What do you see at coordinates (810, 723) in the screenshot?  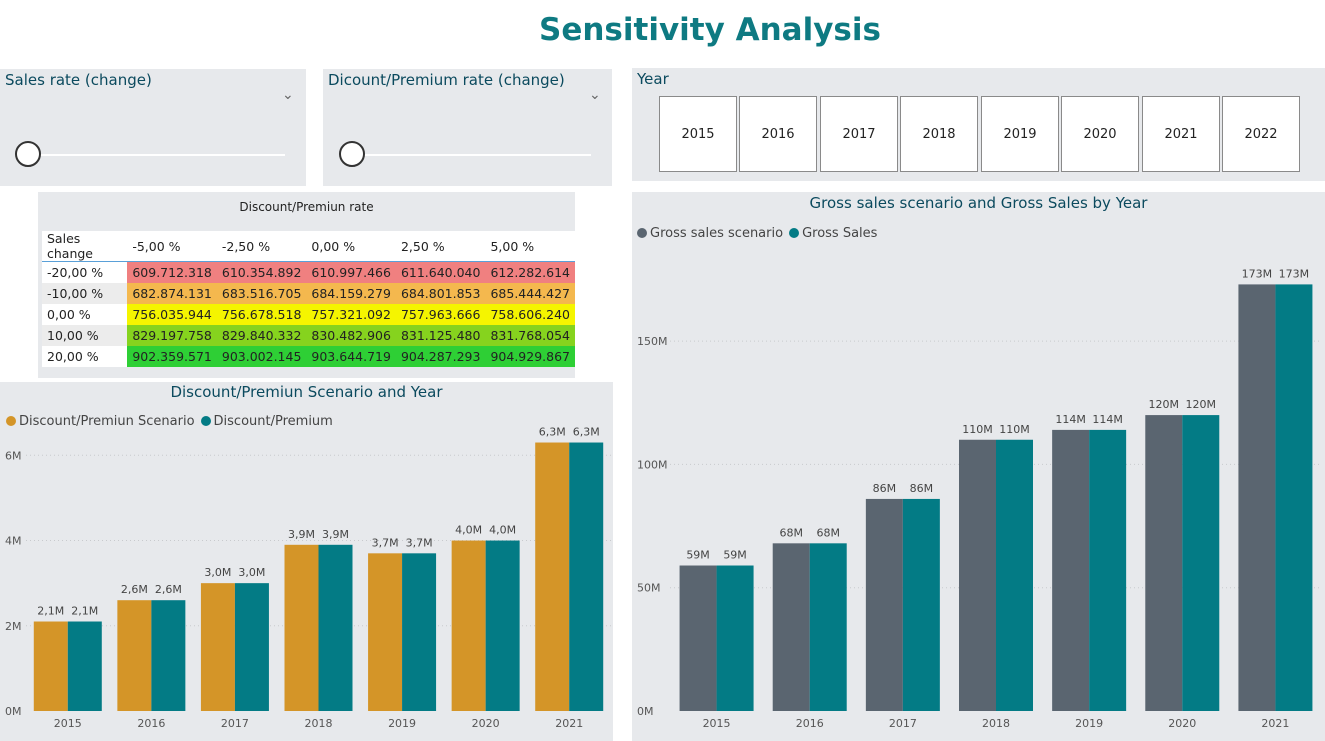 I see `x-tick-label: 2016` at bounding box center [810, 723].